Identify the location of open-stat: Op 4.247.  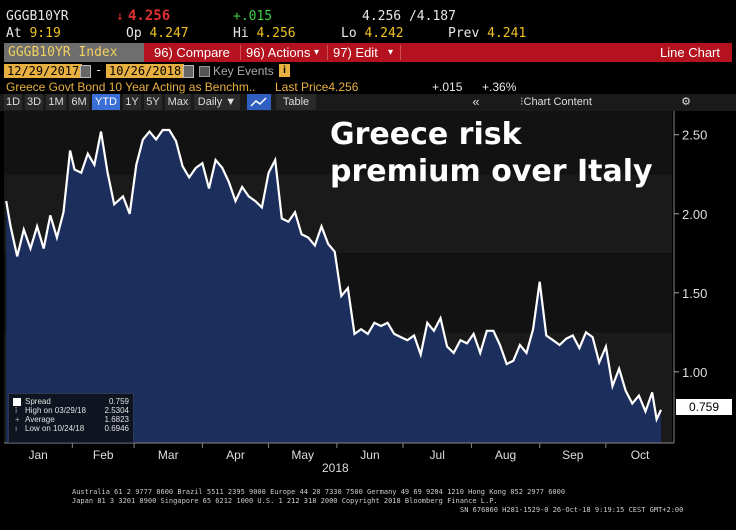
(157, 33).